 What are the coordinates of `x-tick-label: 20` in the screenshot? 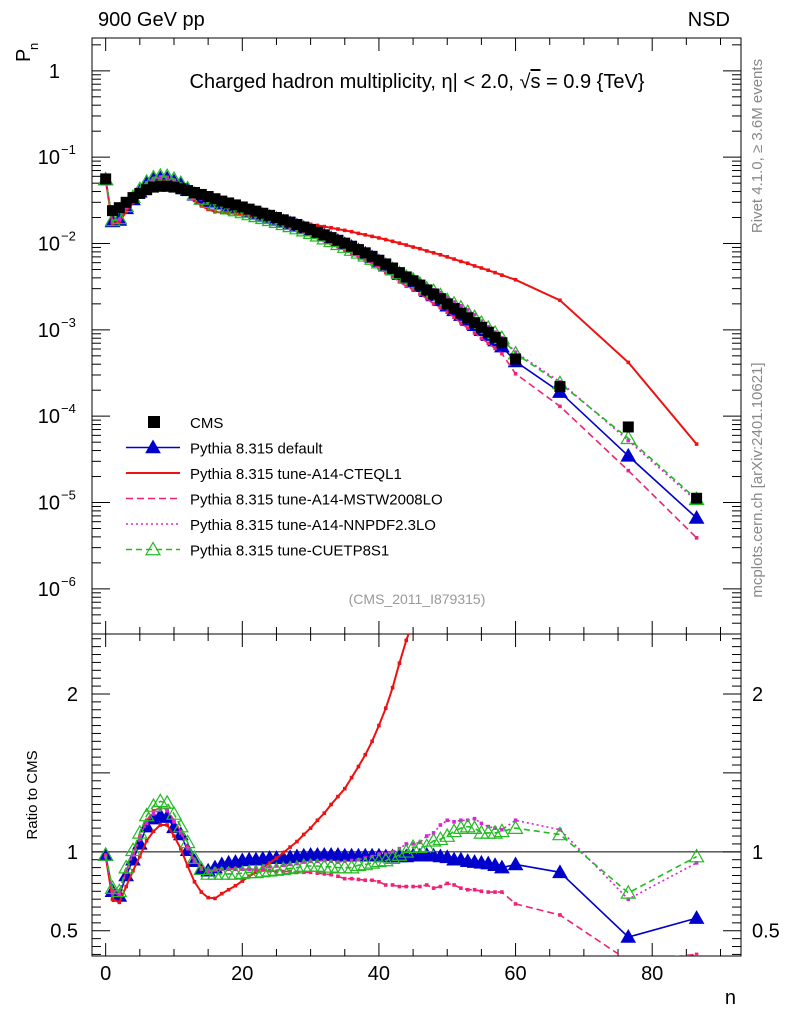 It's located at (242, 974).